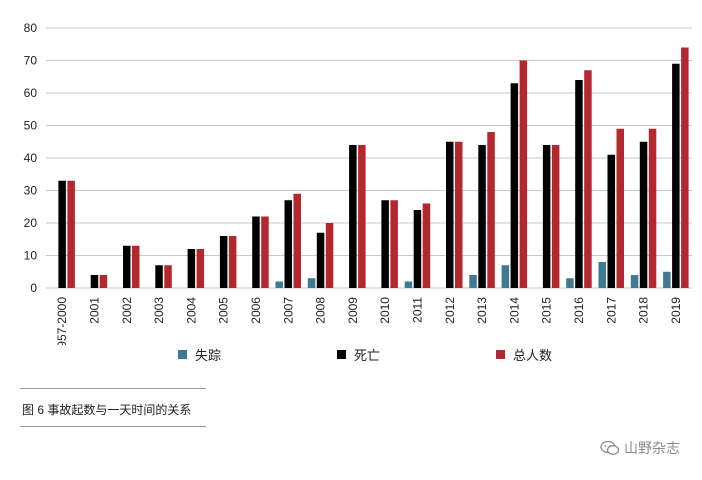 This screenshot has height=480, width=702. I want to click on watermark: 山野杂志, so click(640, 448).